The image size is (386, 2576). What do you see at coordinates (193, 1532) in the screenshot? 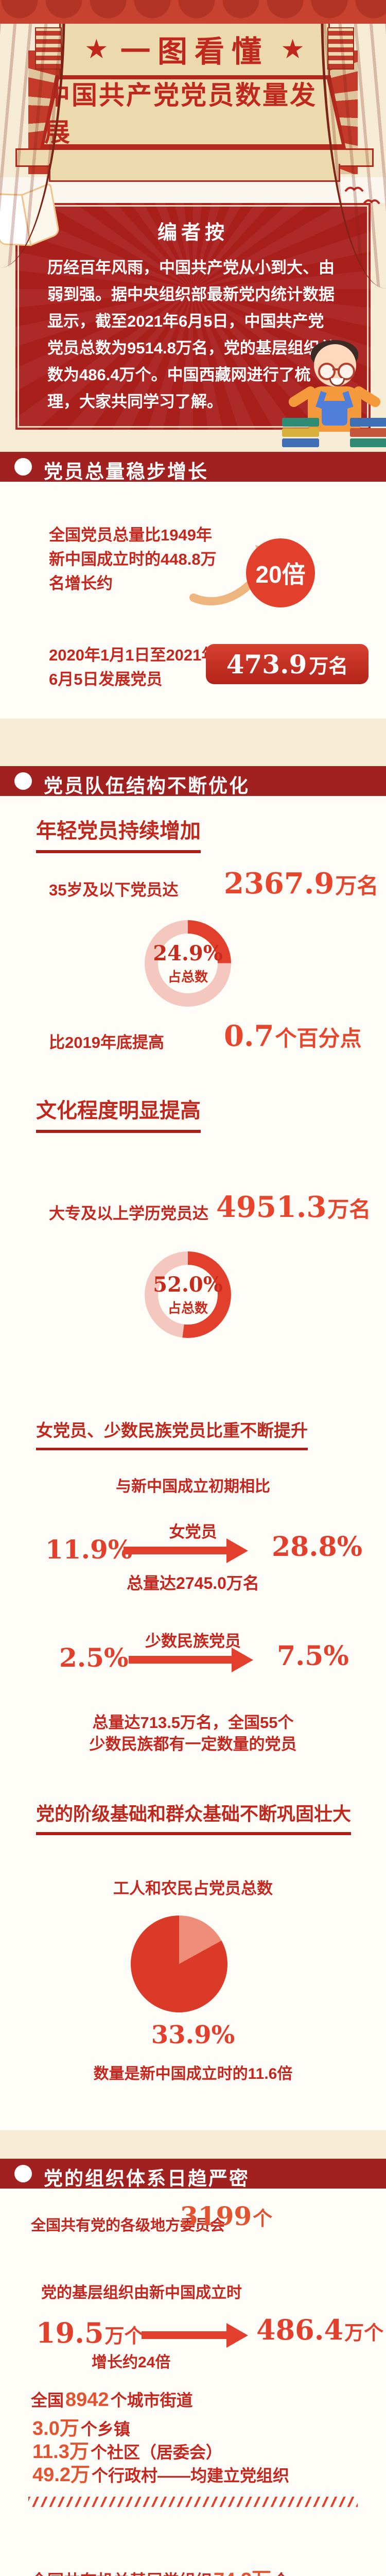
I see `women-arrow-label: 女党员` at bounding box center [193, 1532].